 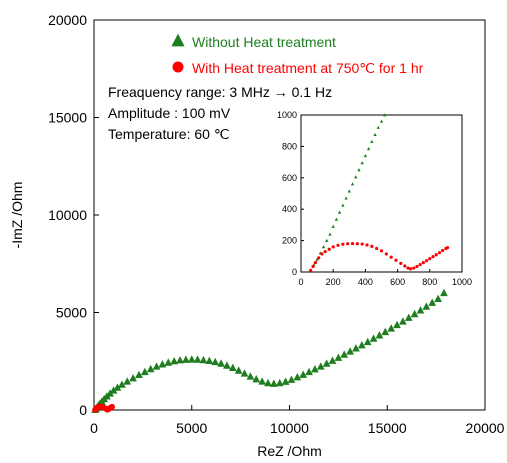 What do you see at coordinates (462, 282) in the screenshot?
I see `inset-x-tick-label: 1000` at bounding box center [462, 282].